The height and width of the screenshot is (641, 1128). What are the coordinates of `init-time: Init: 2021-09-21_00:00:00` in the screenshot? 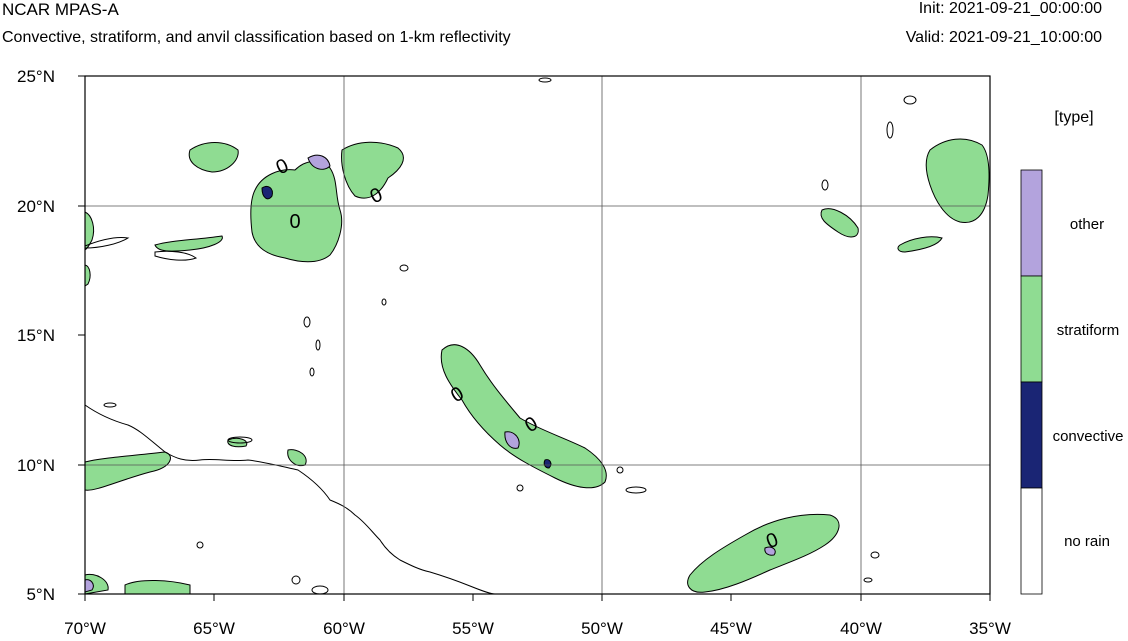 It's located at (1010, 8).